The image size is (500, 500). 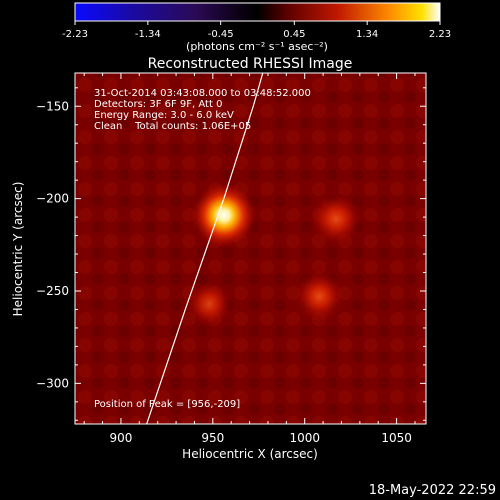 What do you see at coordinates (164, 115) in the screenshot?
I see `annotation-energy-range: Energy Range: 3.0 - 6.0 keV` at bounding box center [164, 115].